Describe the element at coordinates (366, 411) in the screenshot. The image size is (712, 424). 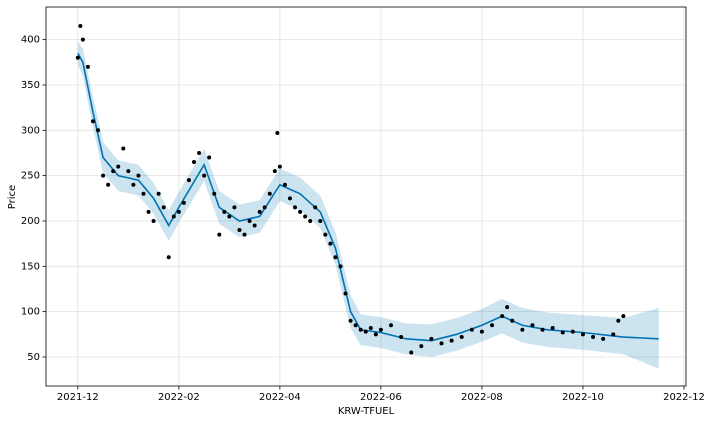
I see `x-axis-label: KRW-TFUEL` at that location.